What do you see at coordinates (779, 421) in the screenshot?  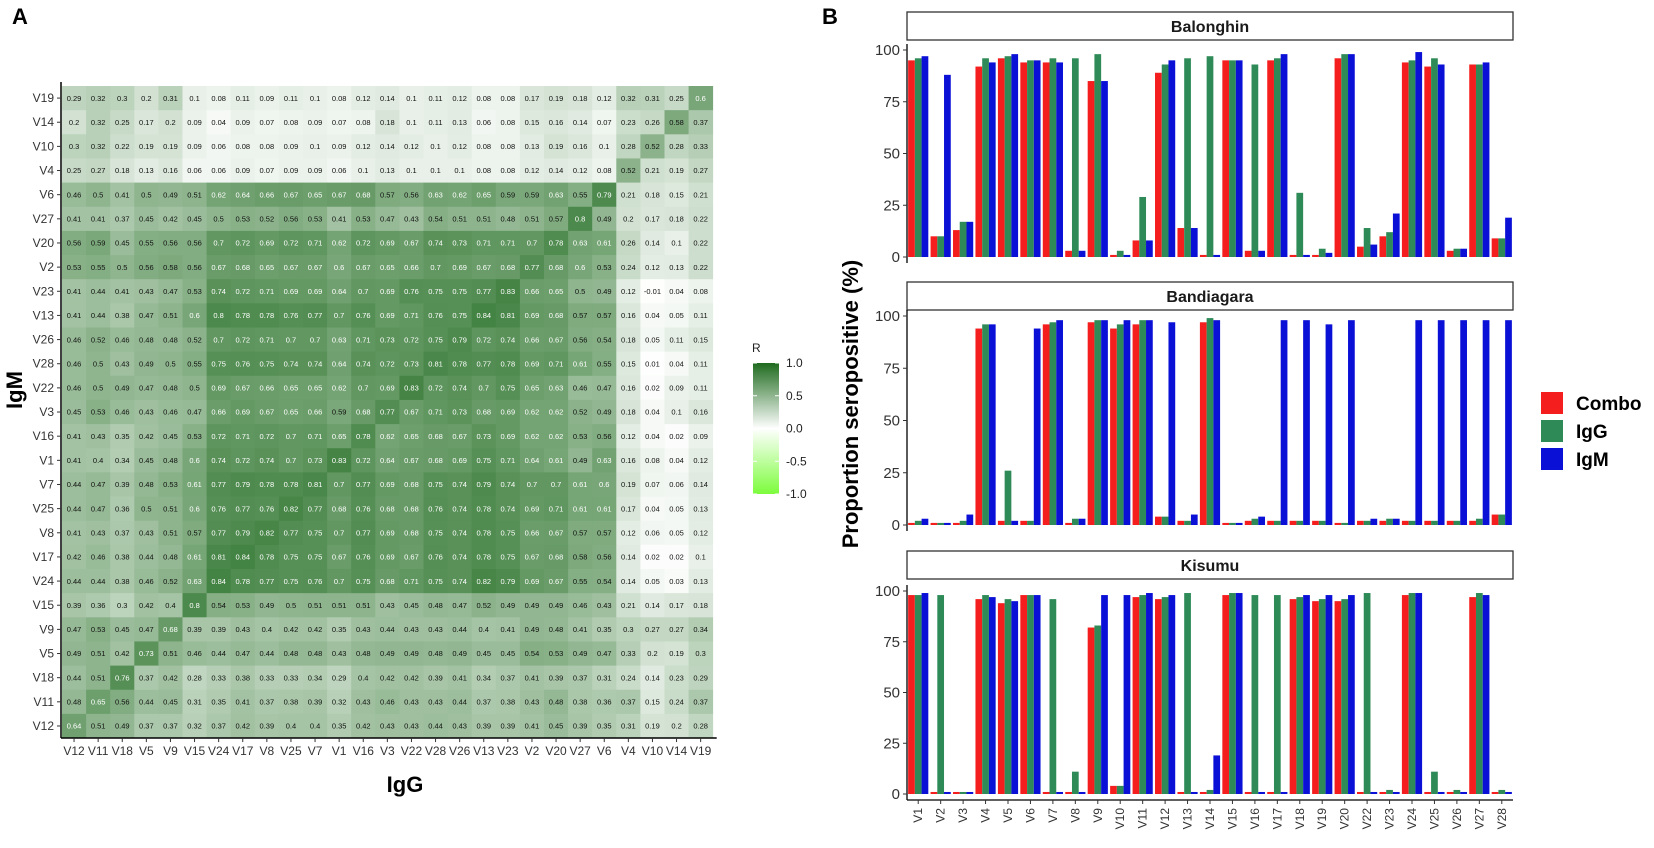 I see `heatmap-color-legend: R 1.00.50.0-0.5-1.0` at bounding box center [779, 421].